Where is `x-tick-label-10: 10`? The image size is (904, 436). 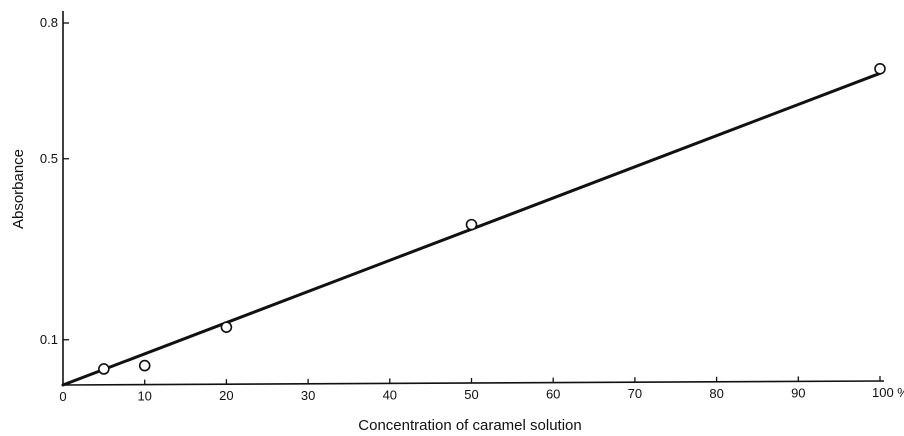
x-tick-label-10: 10 is located at coordinates (144, 396).